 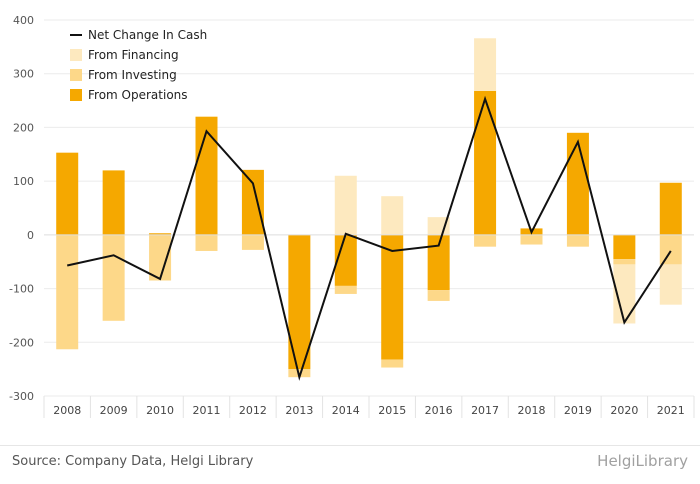 I want to click on x-tick-label: 2017, so click(x=485, y=410).